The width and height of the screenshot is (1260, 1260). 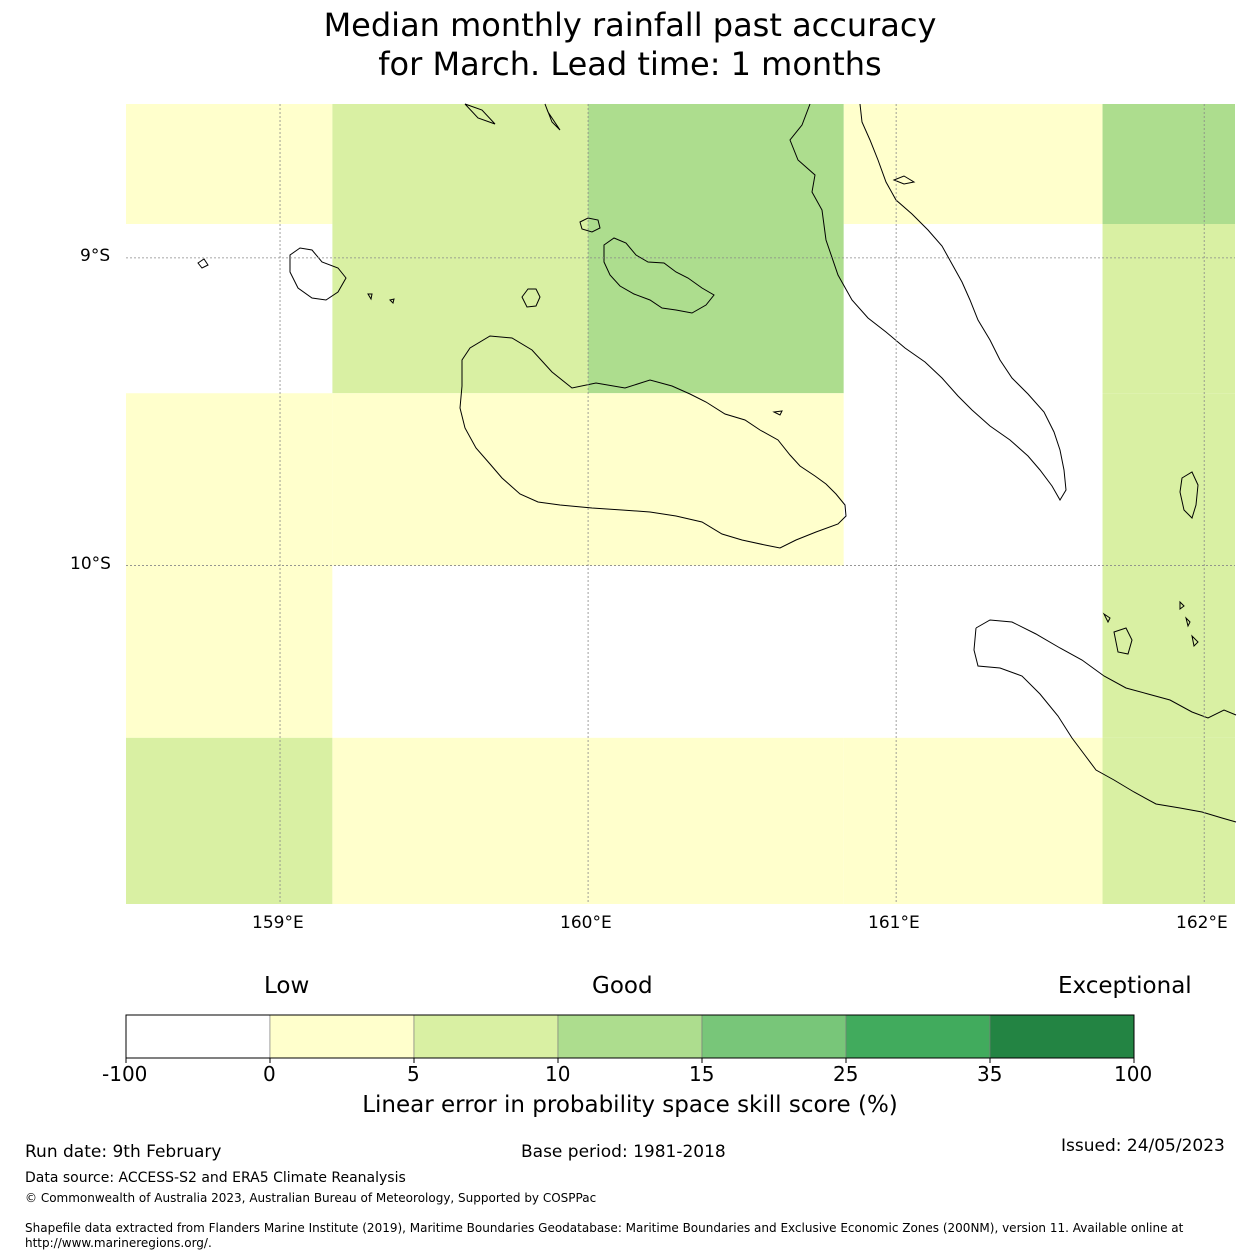 I want to click on colorbar-tick: 5, so click(x=413, y=1074).